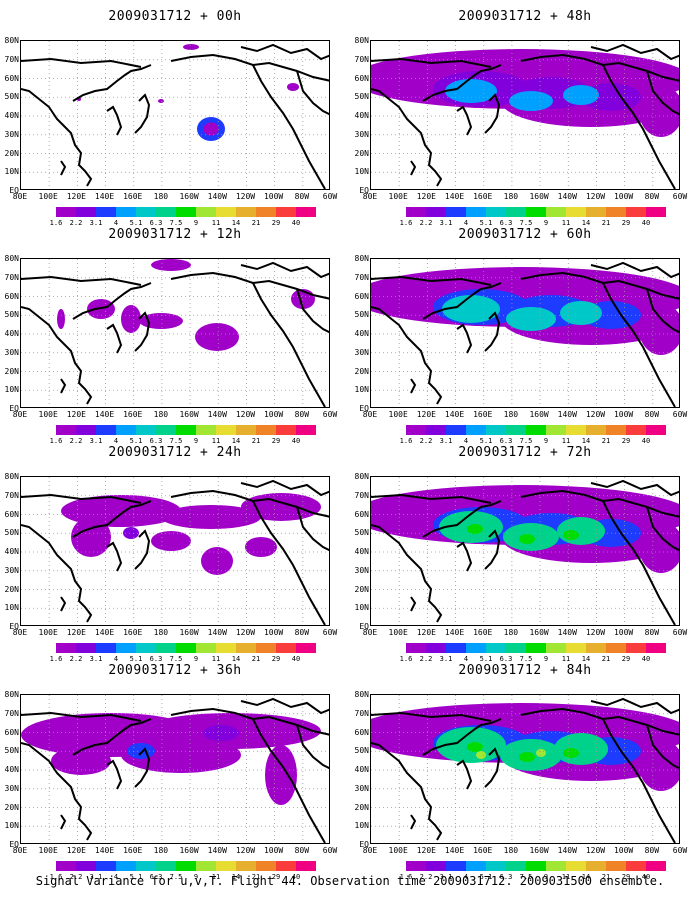 The image size is (700, 900). I want to click on map-canvas, so click(525, 769).